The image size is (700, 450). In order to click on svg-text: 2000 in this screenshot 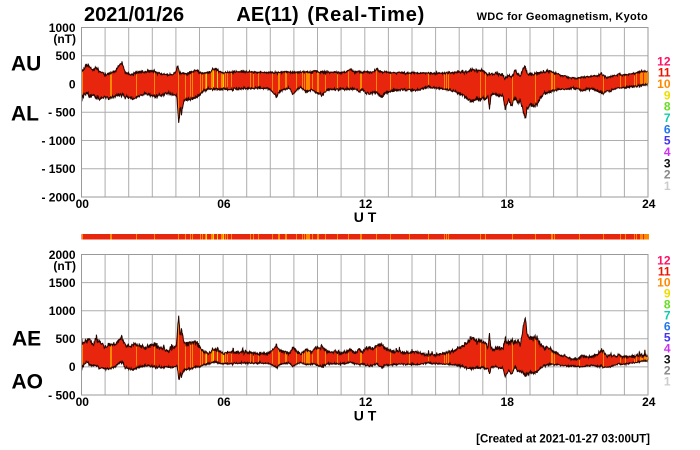, I will do `click(62, 255)`.